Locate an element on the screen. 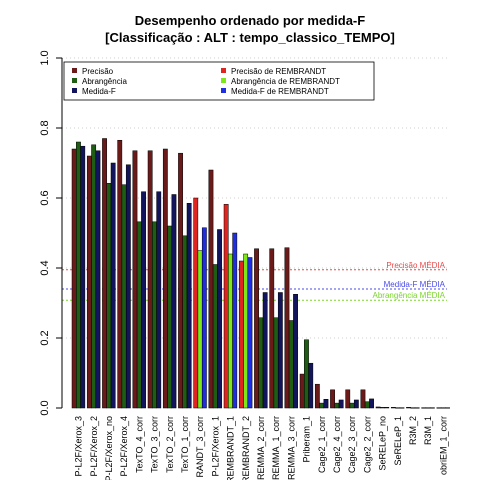 This screenshot has width=480, height=480. x-tick-label: REMMA_1_corr is located at coordinates (276, 448).